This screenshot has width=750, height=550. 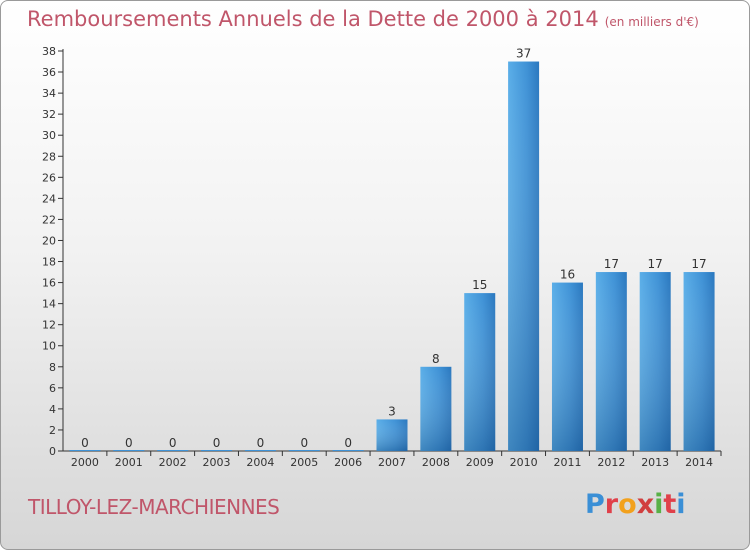 What do you see at coordinates (611, 504) in the screenshot?
I see `logo-letter: r` at bounding box center [611, 504].